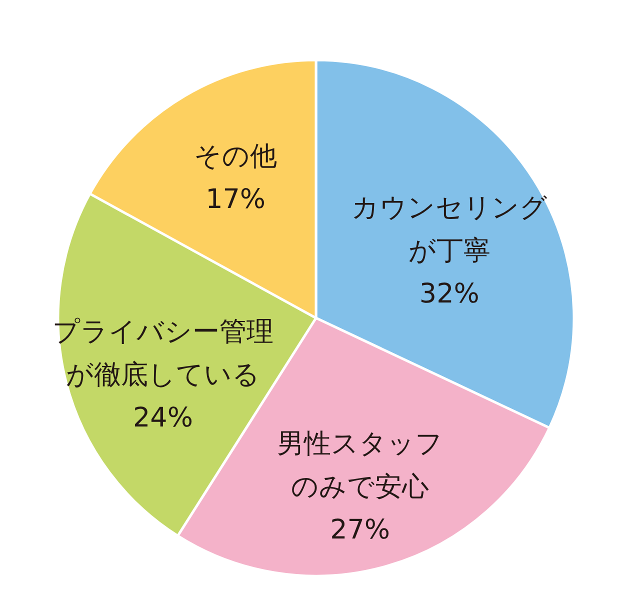  I want to click on data-label: 27%, so click(360, 530).